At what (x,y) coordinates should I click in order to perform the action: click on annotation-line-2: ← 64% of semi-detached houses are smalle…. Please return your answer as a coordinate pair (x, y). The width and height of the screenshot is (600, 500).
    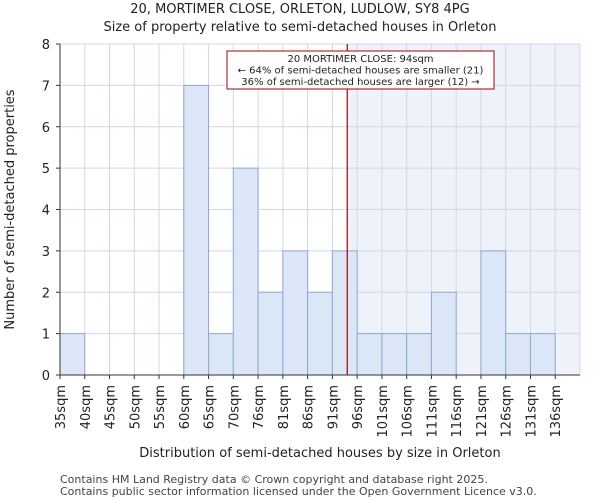
    Looking at the image, I should click on (361, 71).